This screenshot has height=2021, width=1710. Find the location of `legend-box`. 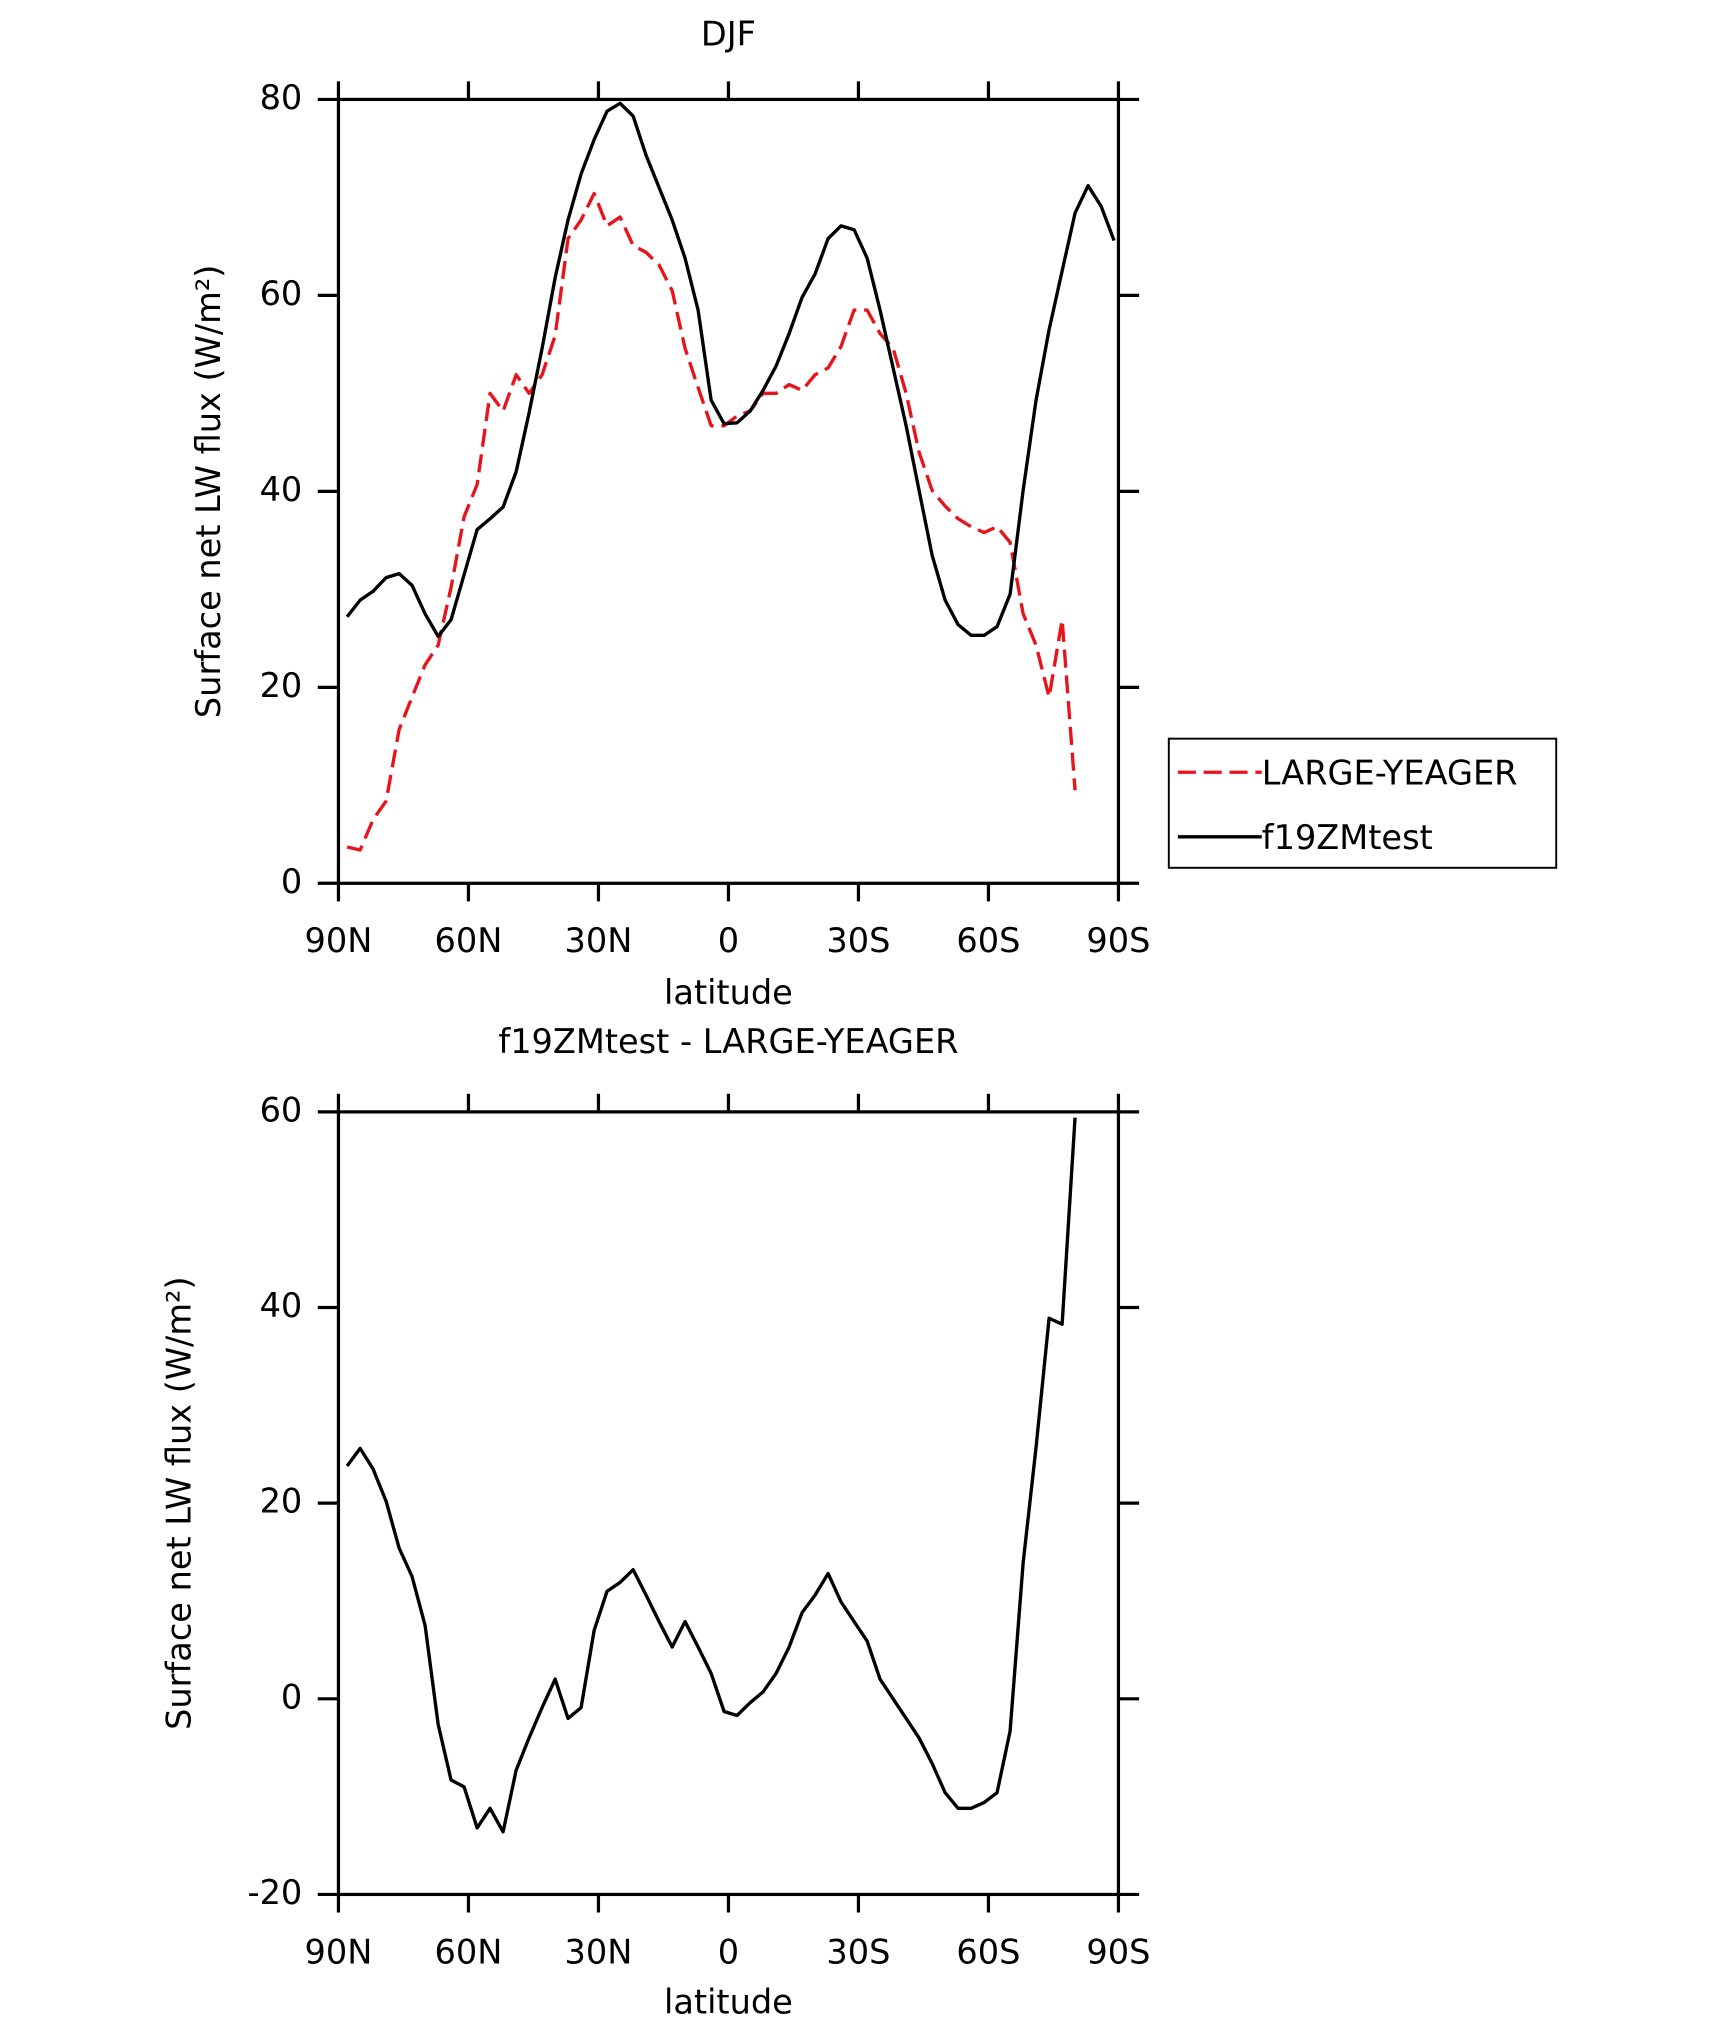

legend-box is located at coordinates (1362, 803).